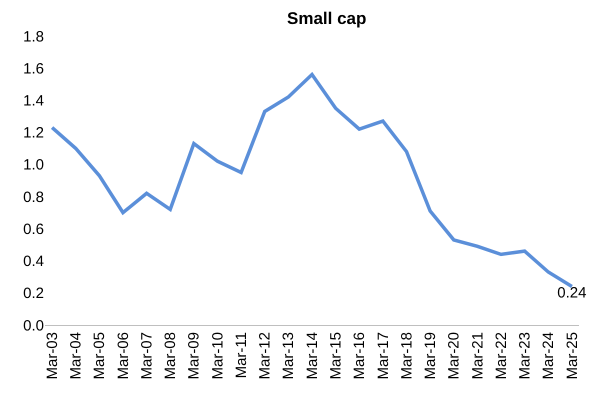 The height and width of the screenshot is (400, 594). Describe the element at coordinates (326, 18) in the screenshot. I see `chart-title: Small cap` at that location.